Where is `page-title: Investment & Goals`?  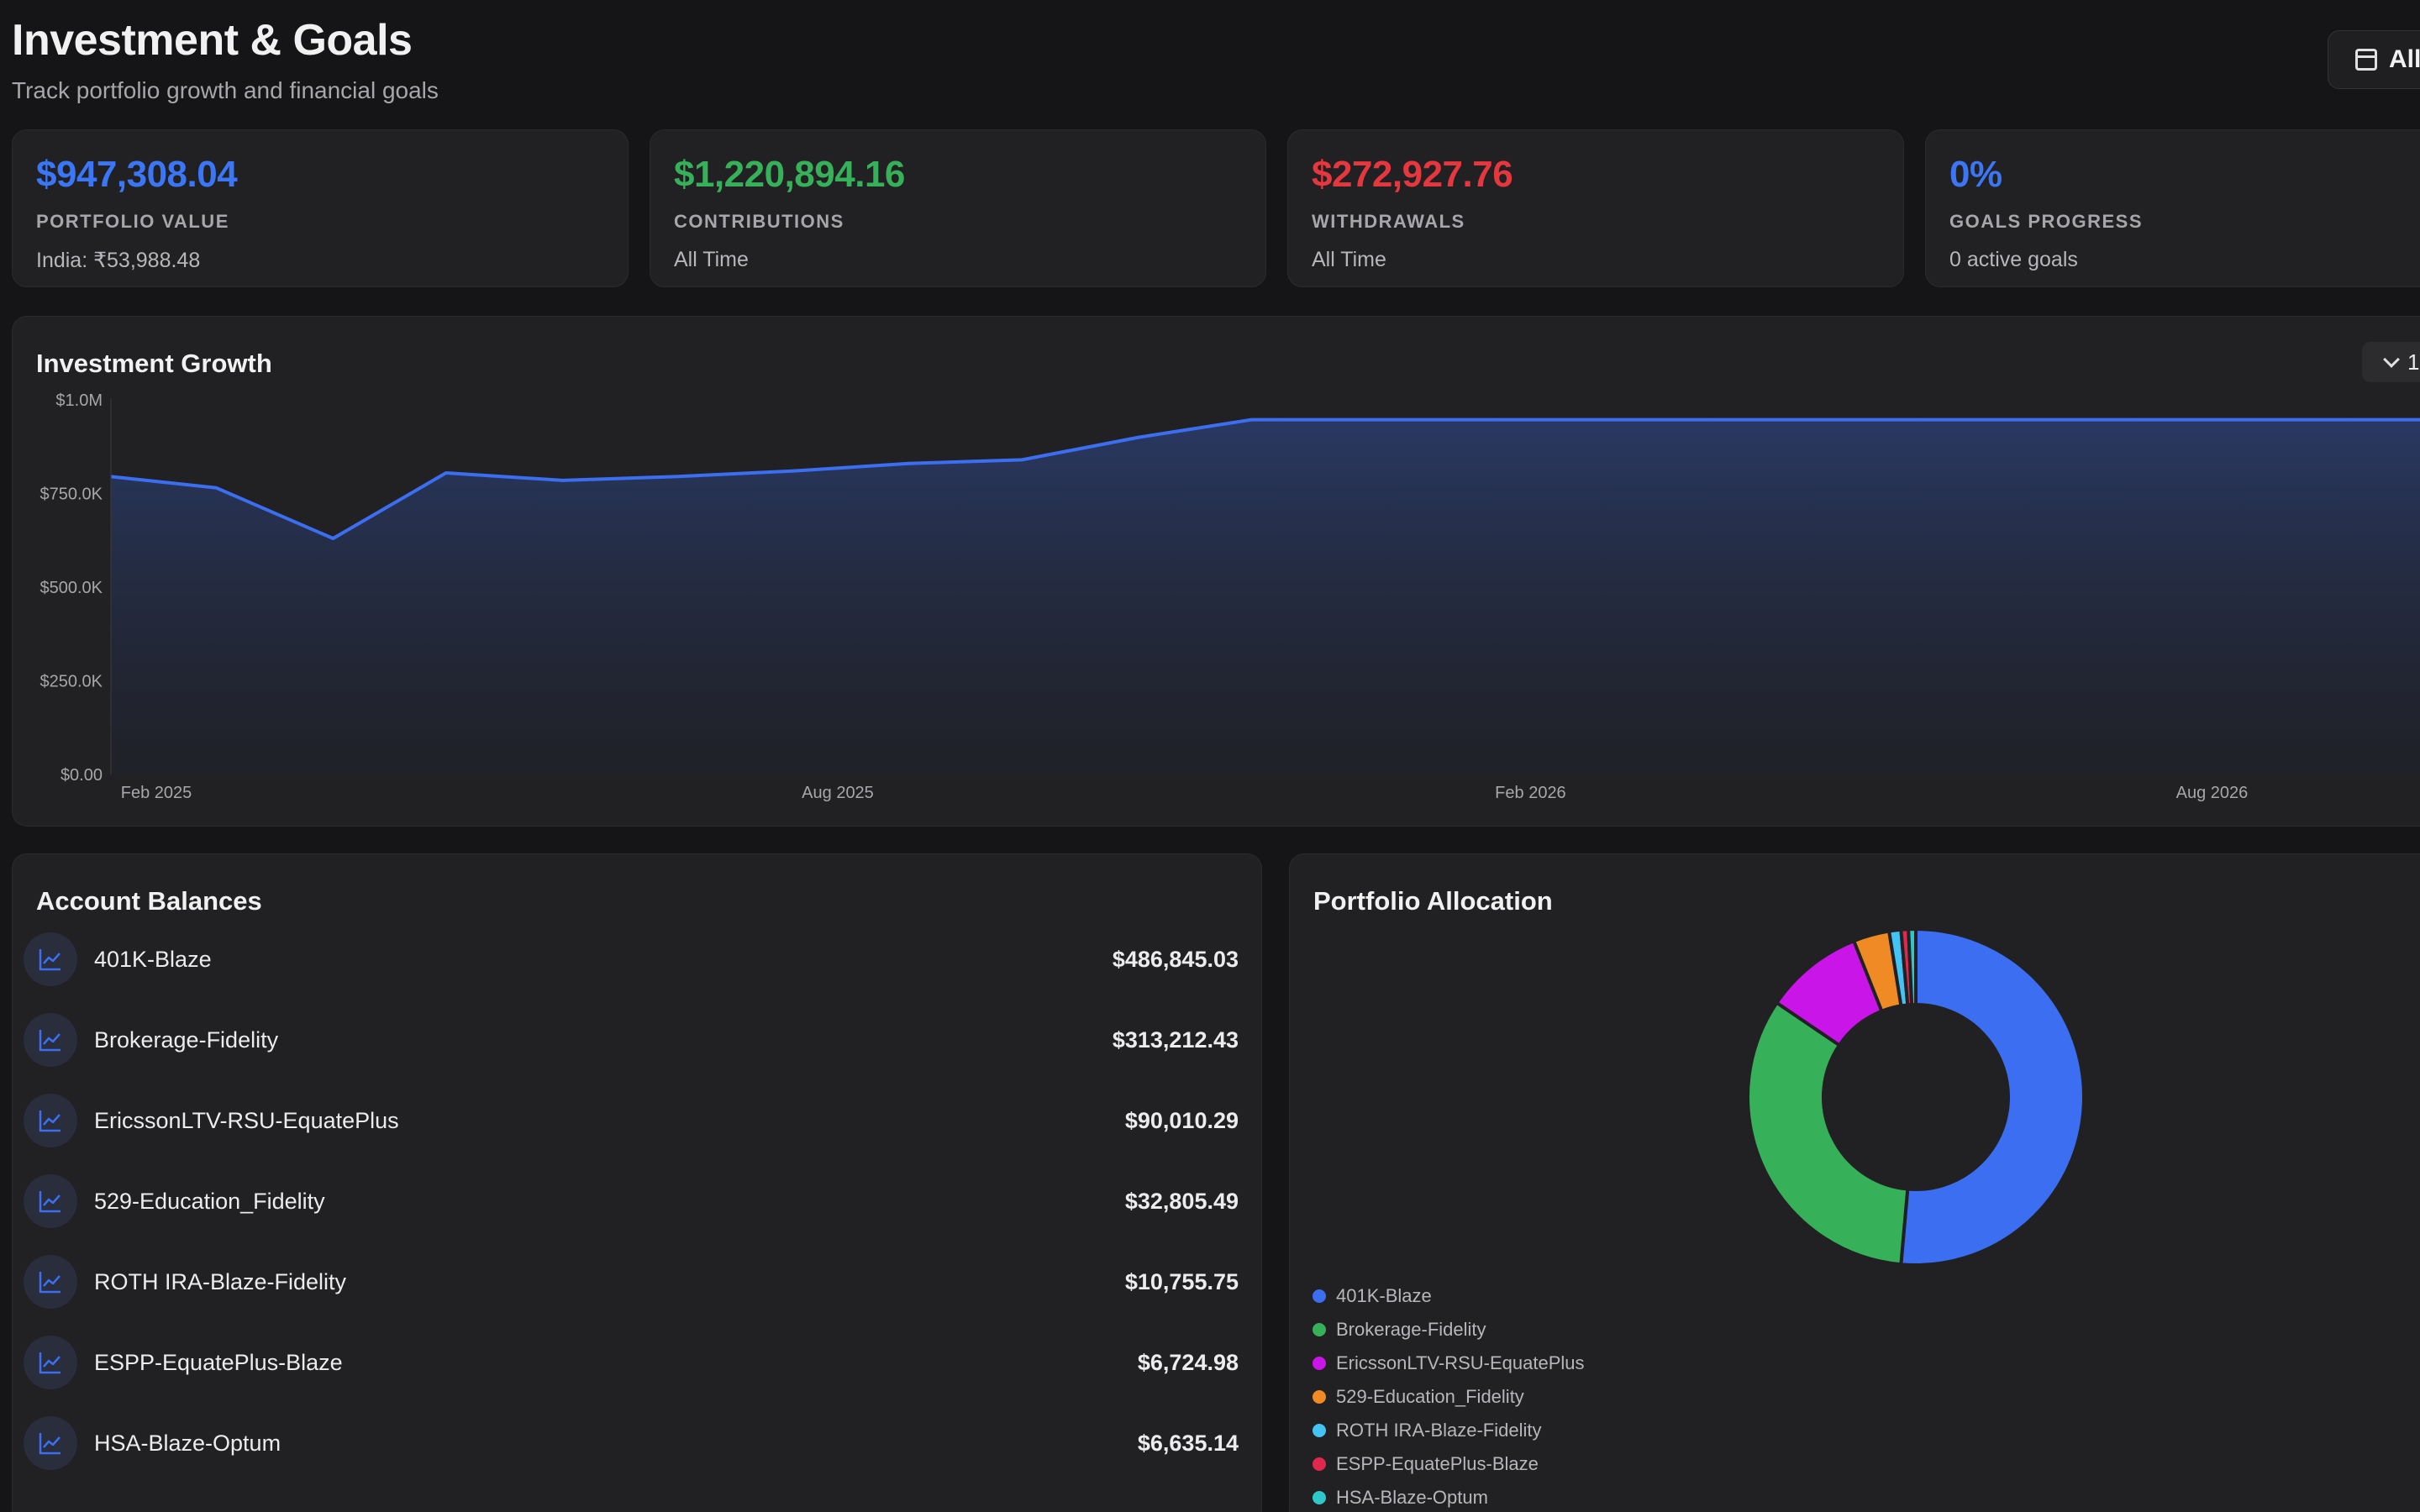
page-title: Investment & Goals is located at coordinates (212, 40).